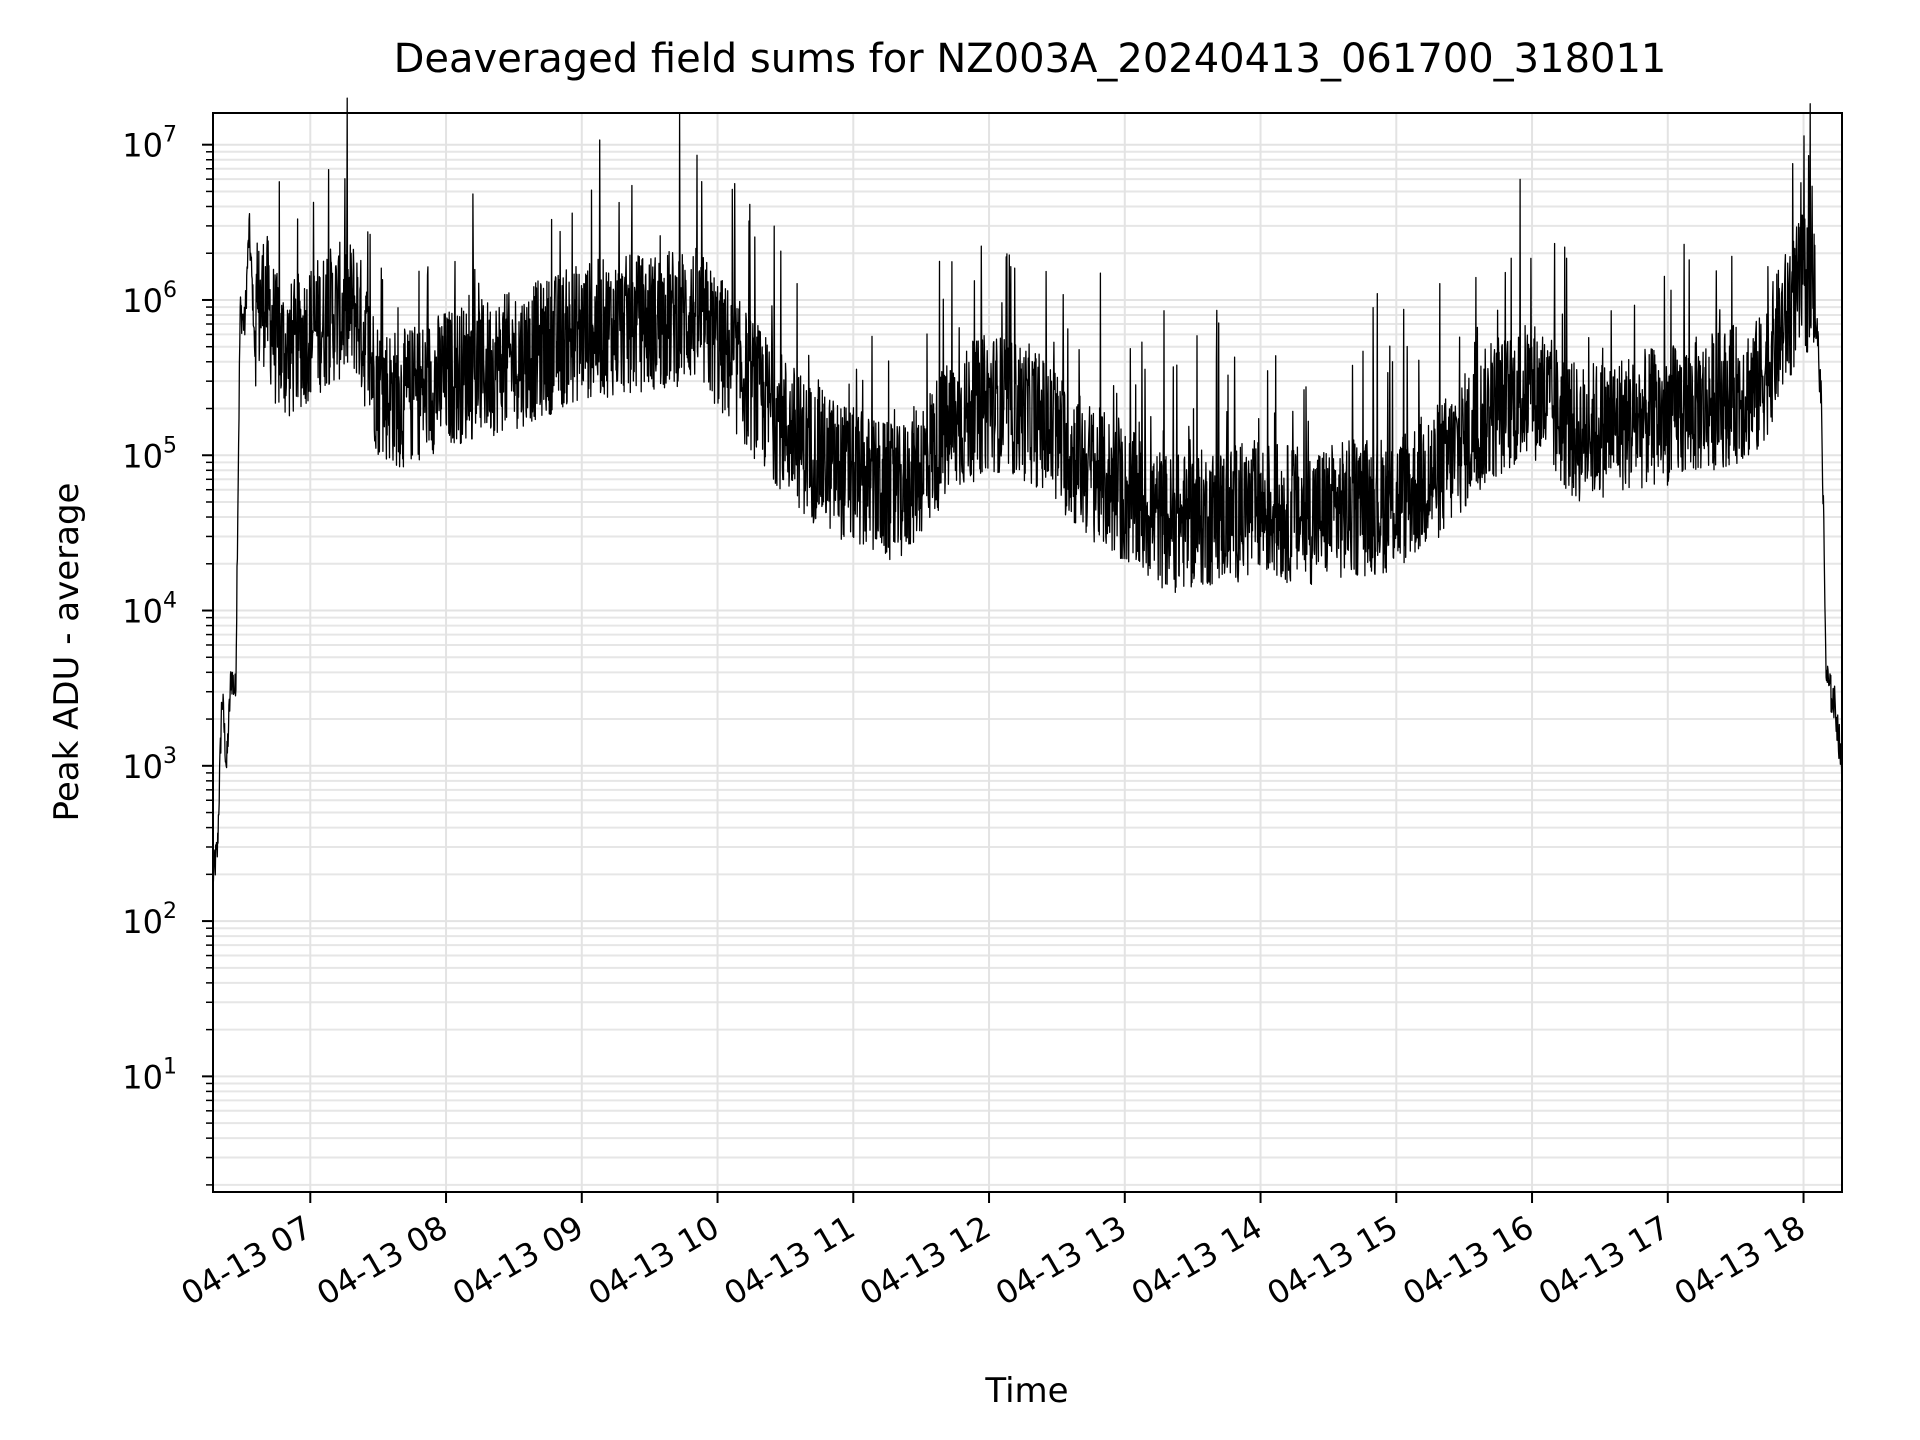  I want to click on y-tick-exponent: 3, so click(170, 756).